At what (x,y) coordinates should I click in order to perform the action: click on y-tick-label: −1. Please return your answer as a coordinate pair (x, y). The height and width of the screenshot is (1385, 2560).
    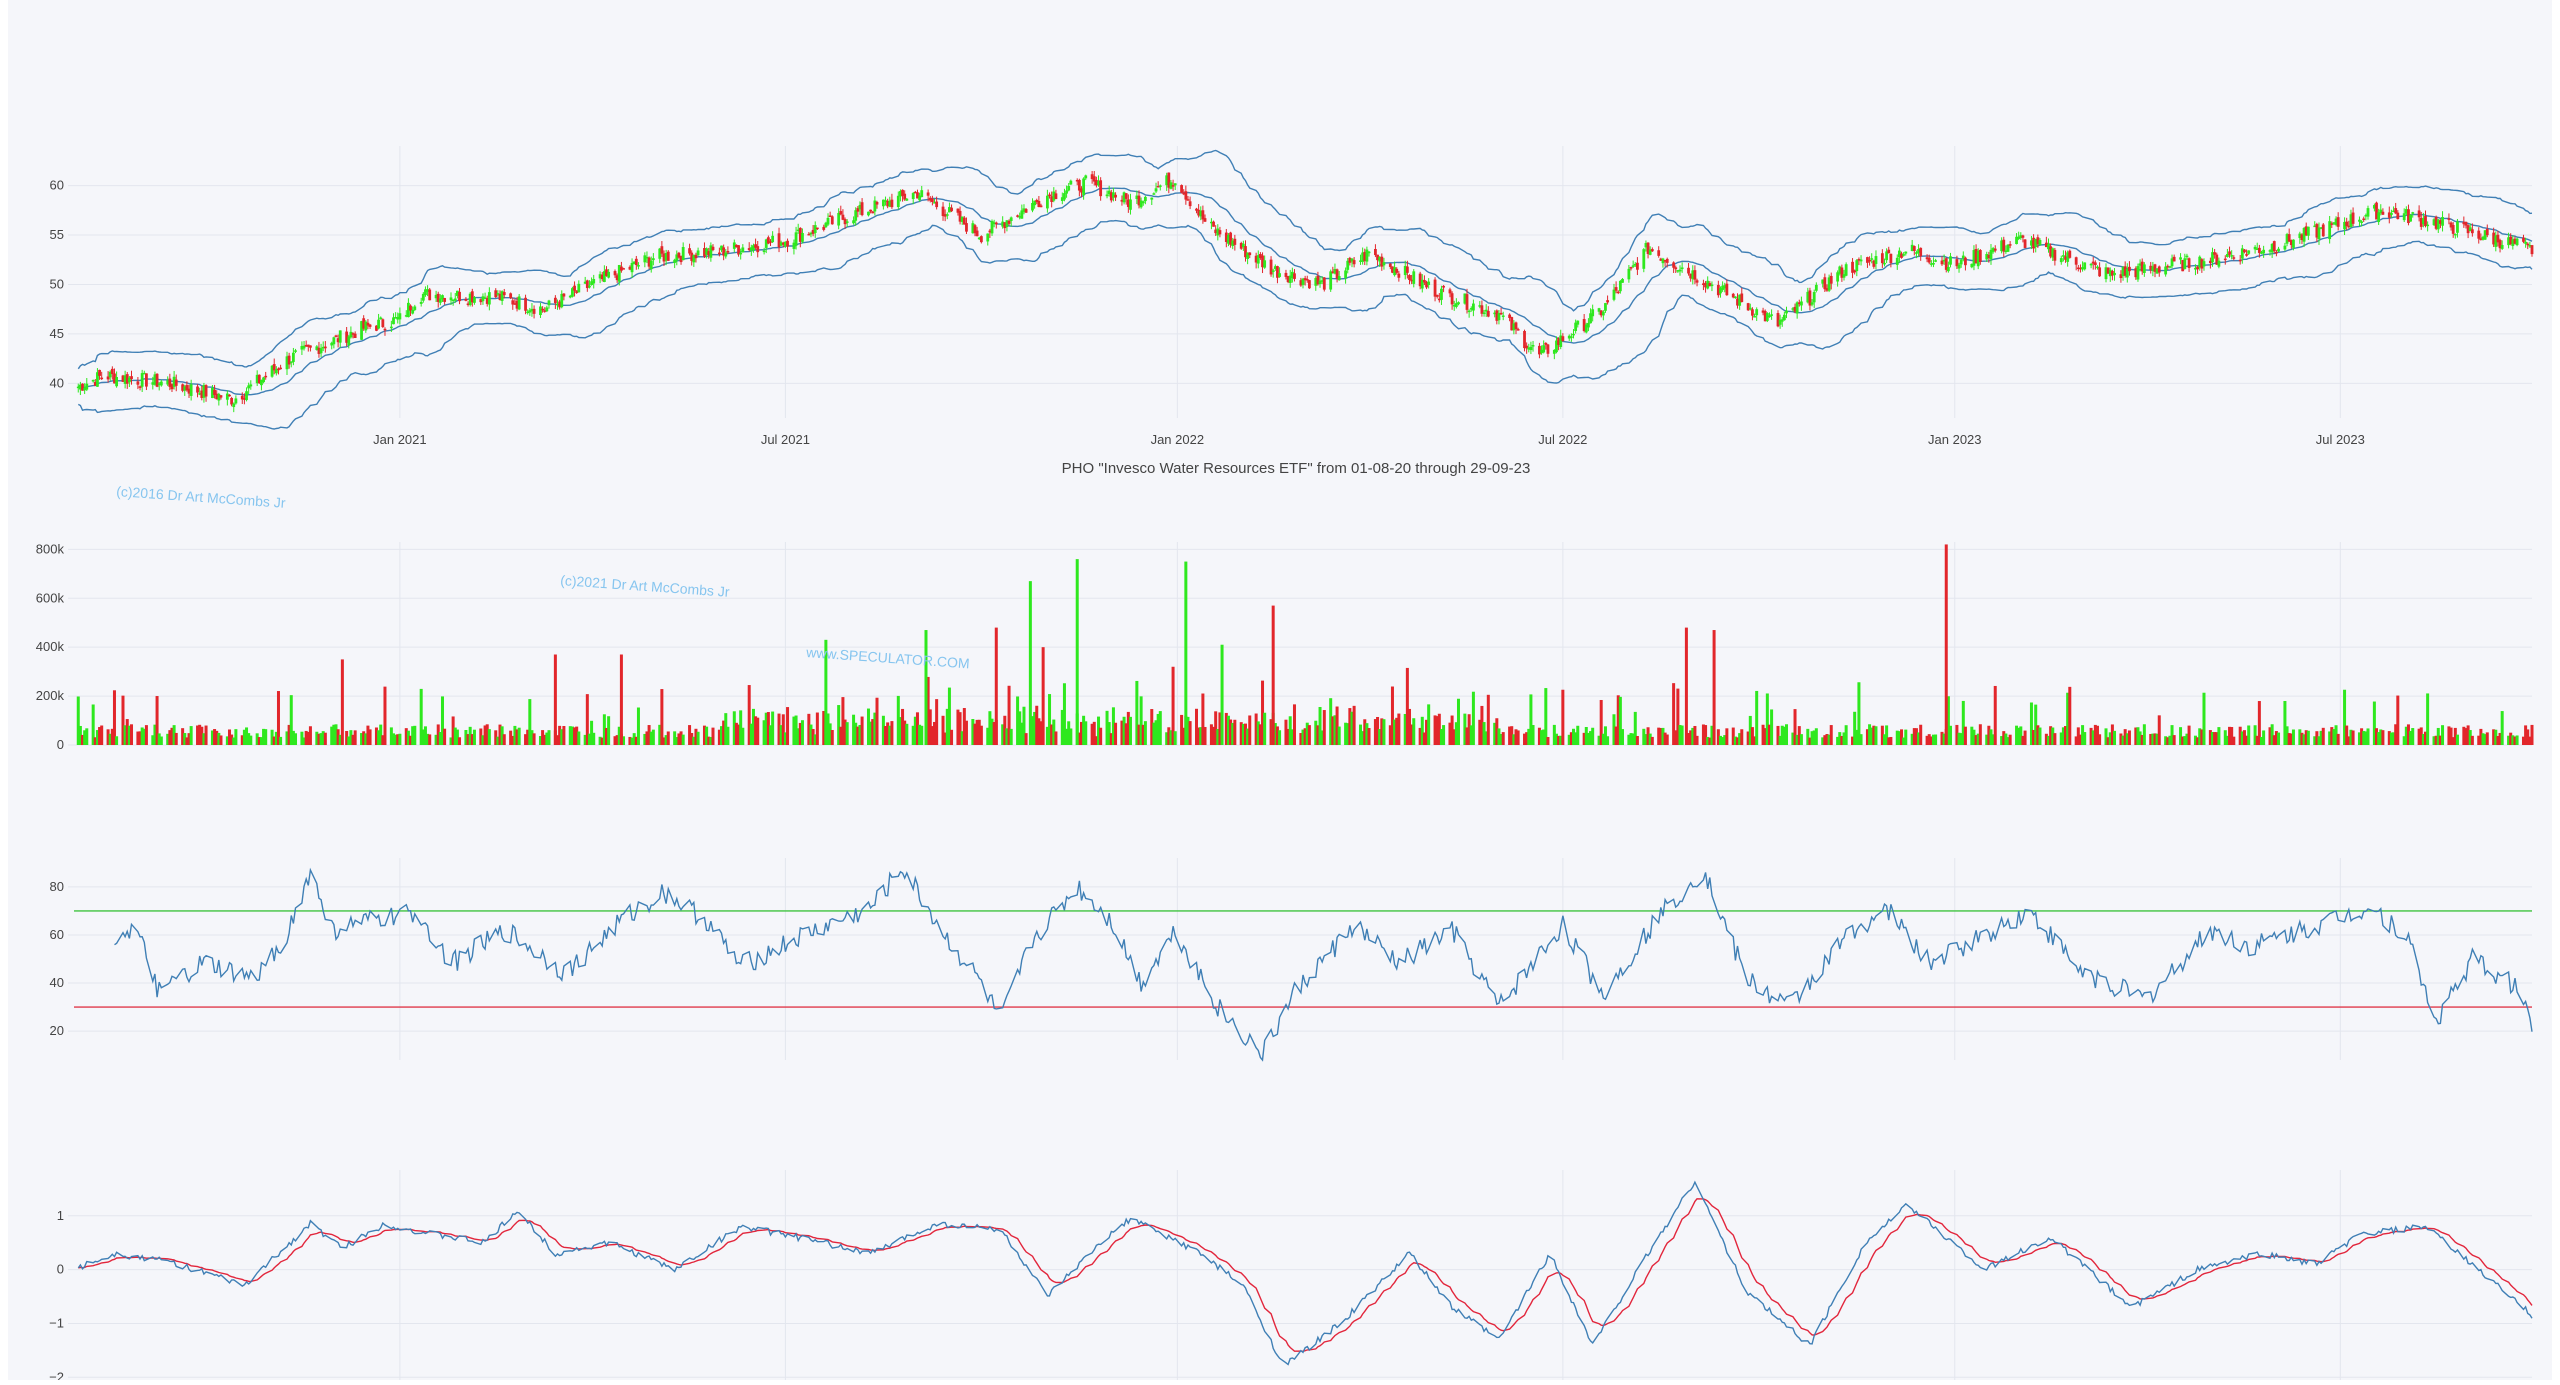
    Looking at the image, I should click on (56, 1322).